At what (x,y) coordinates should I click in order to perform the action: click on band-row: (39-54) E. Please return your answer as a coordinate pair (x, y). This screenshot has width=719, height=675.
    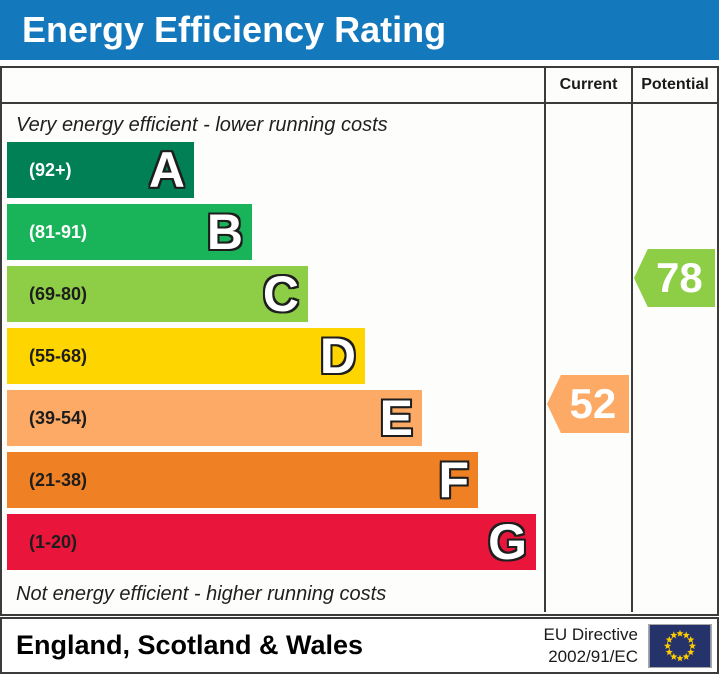
    Looking at the image, I should click on (273, 418).